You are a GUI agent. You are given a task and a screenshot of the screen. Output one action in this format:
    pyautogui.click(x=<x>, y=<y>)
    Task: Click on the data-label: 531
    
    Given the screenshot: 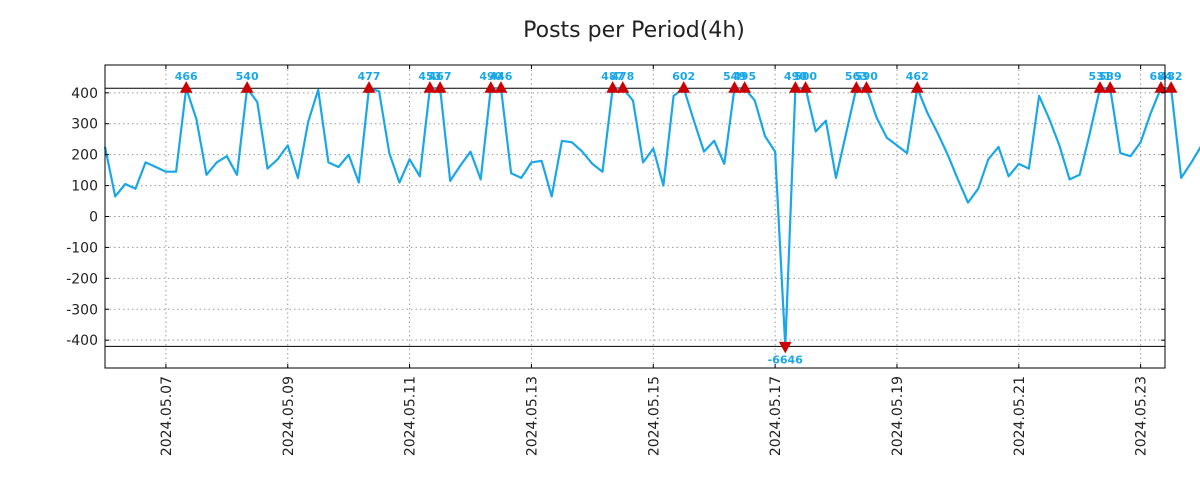 What is the action you would take?
    pyautogui.click(x=1100, y=76)
    